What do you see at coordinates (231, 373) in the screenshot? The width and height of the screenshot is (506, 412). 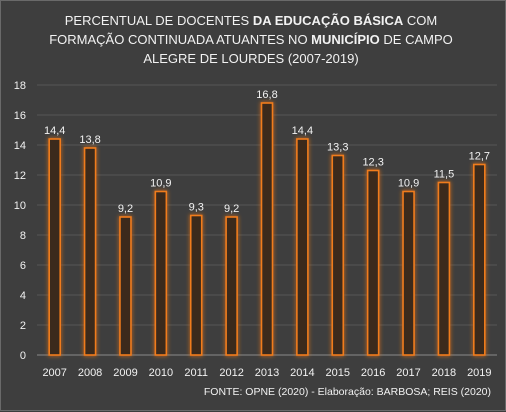 I see `x-tick-label: 2012` at bounding box center [231, 373].